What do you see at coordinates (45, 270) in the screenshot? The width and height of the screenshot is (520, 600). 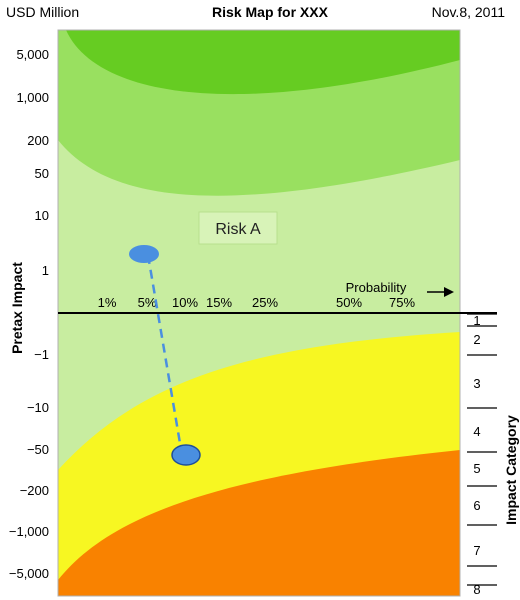 I see `y-tick-label: 1` at bounding box center [45, 270].